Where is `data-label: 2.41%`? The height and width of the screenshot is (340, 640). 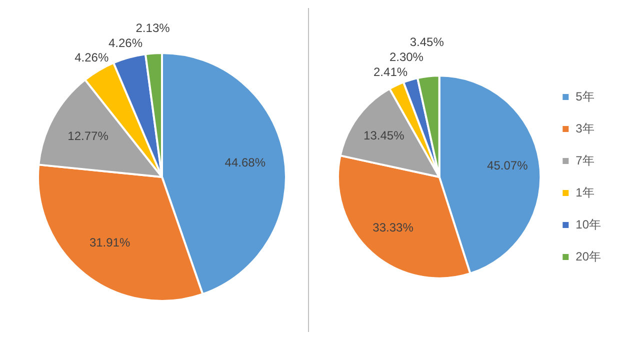
data-label: 2.41% is located at coordinates (391, 71).